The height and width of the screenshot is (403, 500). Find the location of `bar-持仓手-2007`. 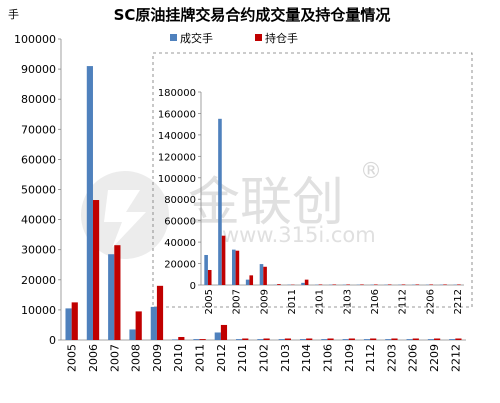

bar-持仓手-2007 is located at coordinates (237, 267).